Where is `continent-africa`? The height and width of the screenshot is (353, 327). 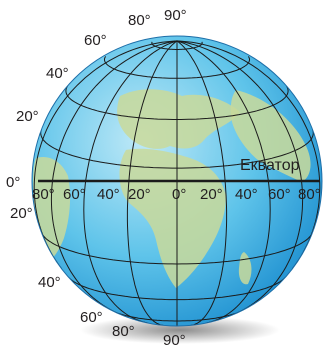 continent-africa is located at coordinates (172, 218).